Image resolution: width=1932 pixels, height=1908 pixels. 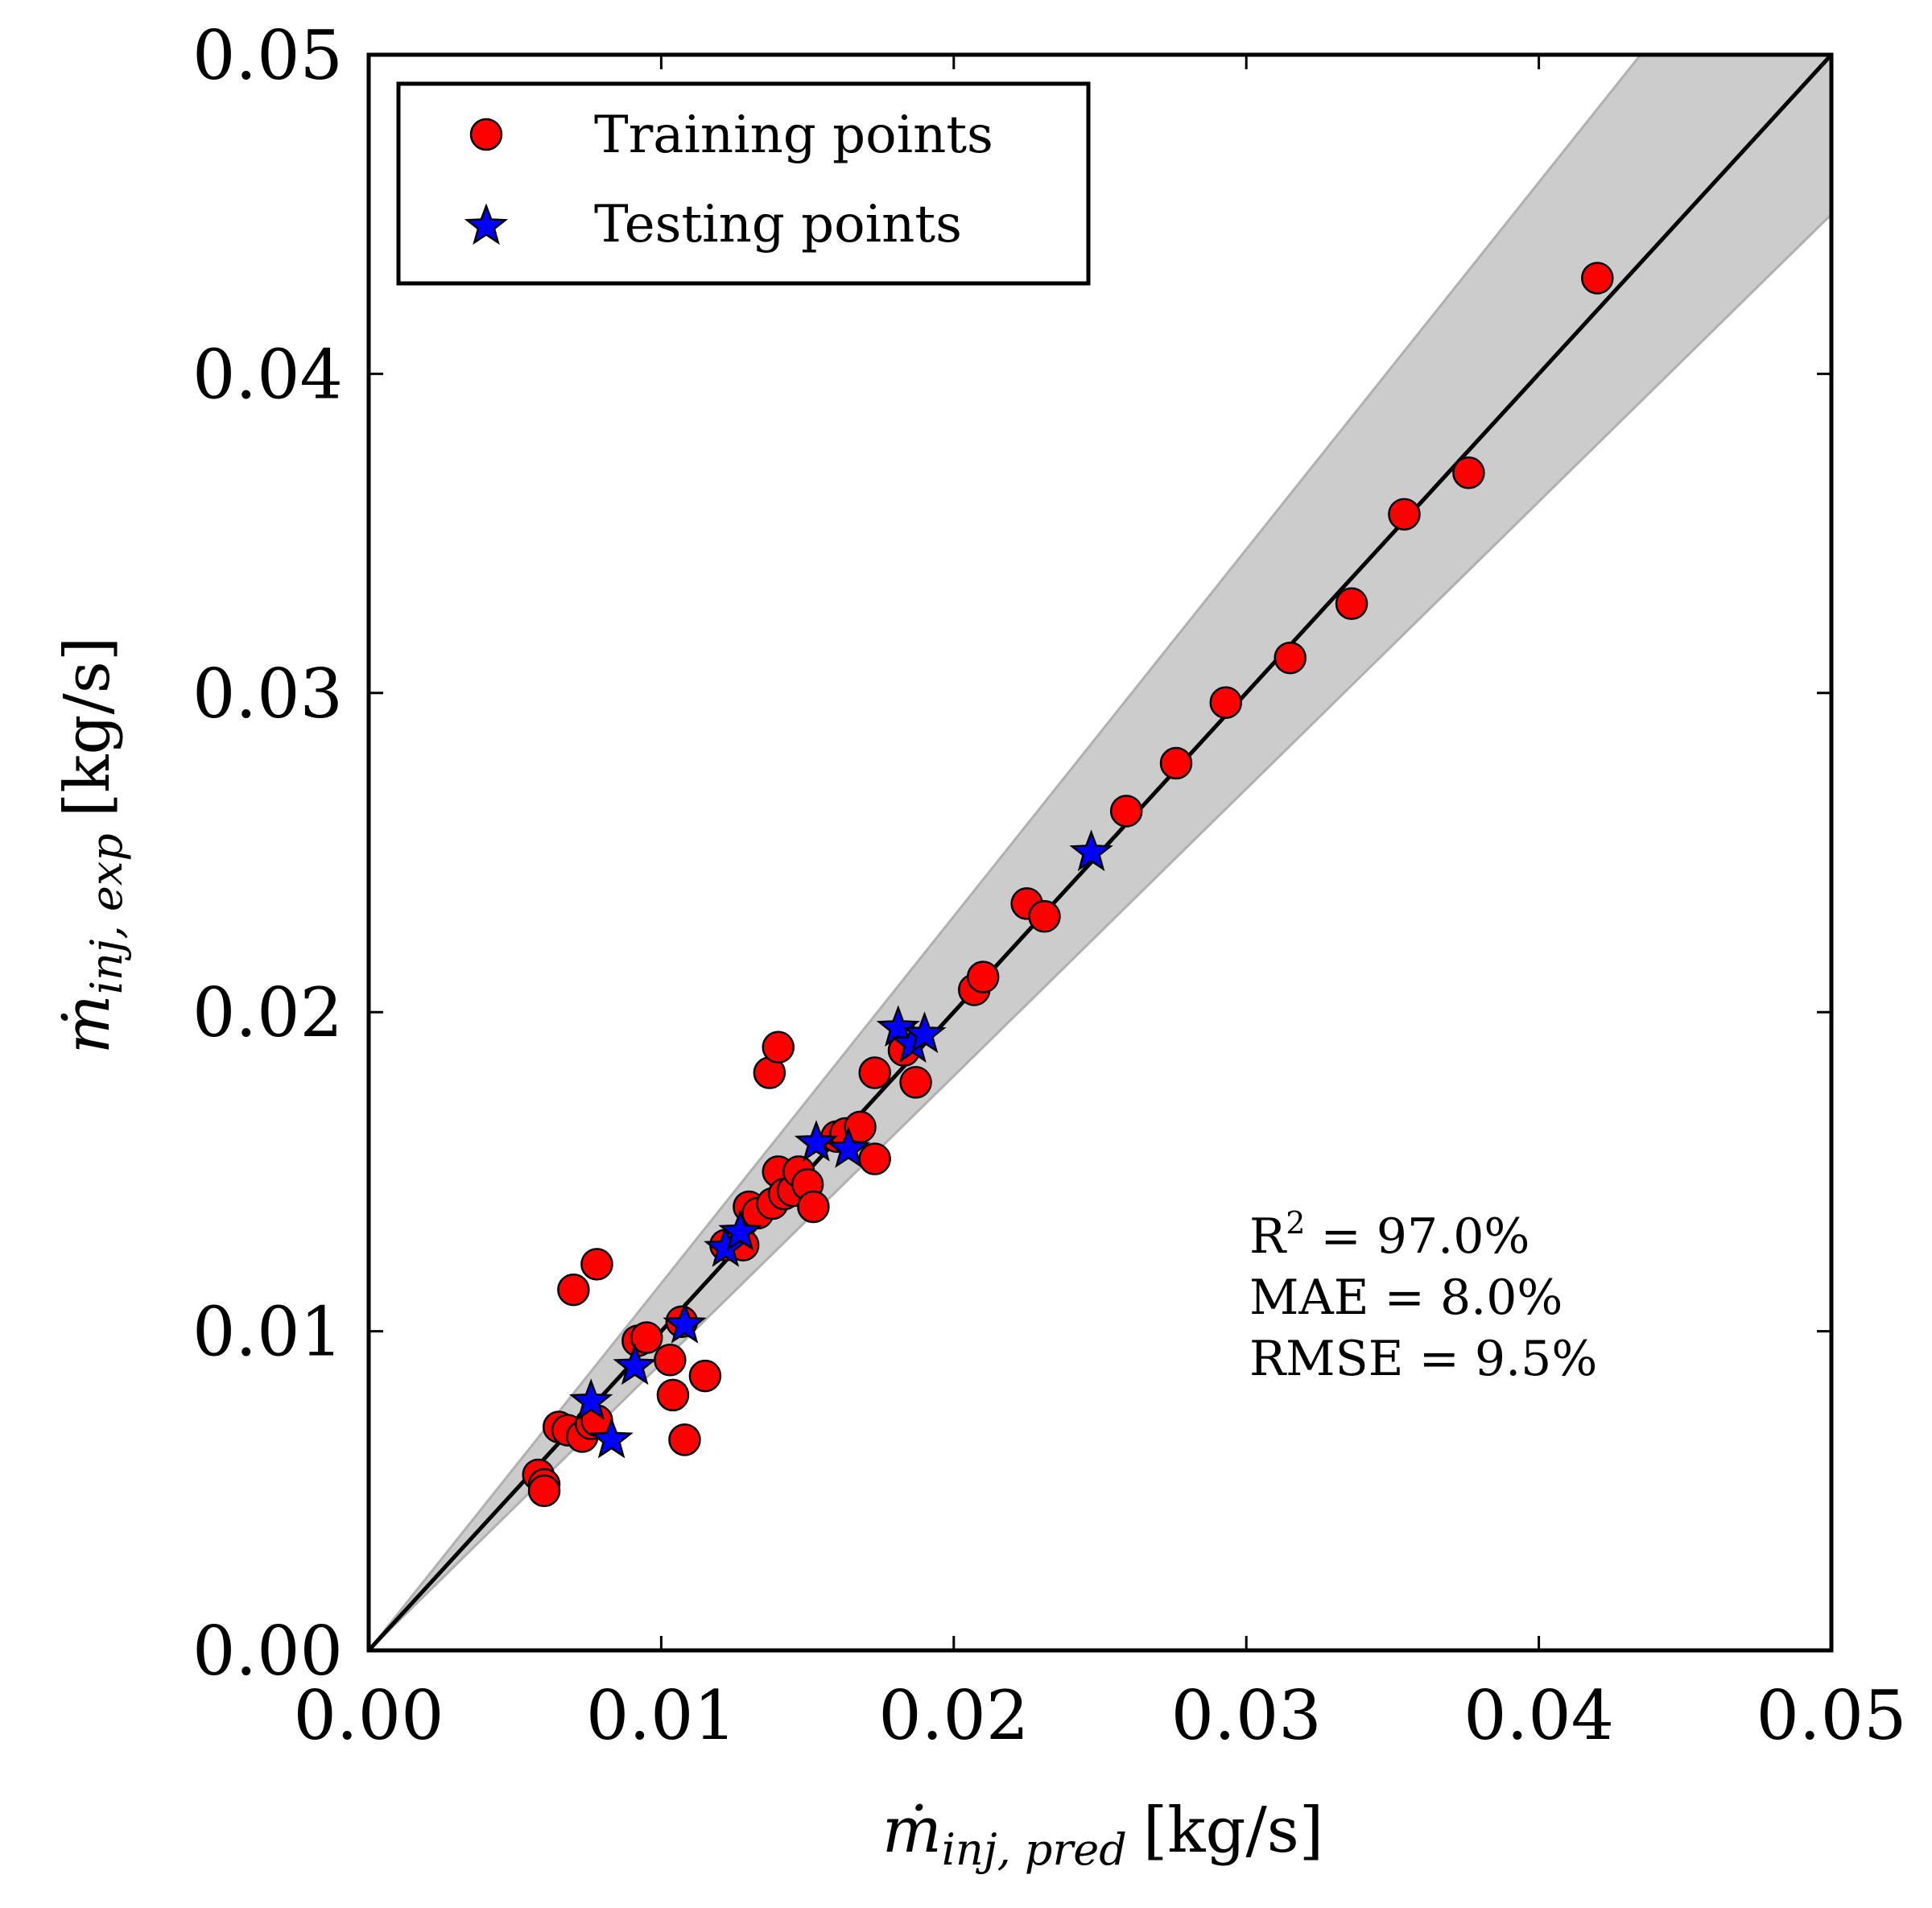 What do you see at coordinates (267, 694) in the screenshot?
I see `y-tick-label: 0.03` at bounding box center [267, 694].